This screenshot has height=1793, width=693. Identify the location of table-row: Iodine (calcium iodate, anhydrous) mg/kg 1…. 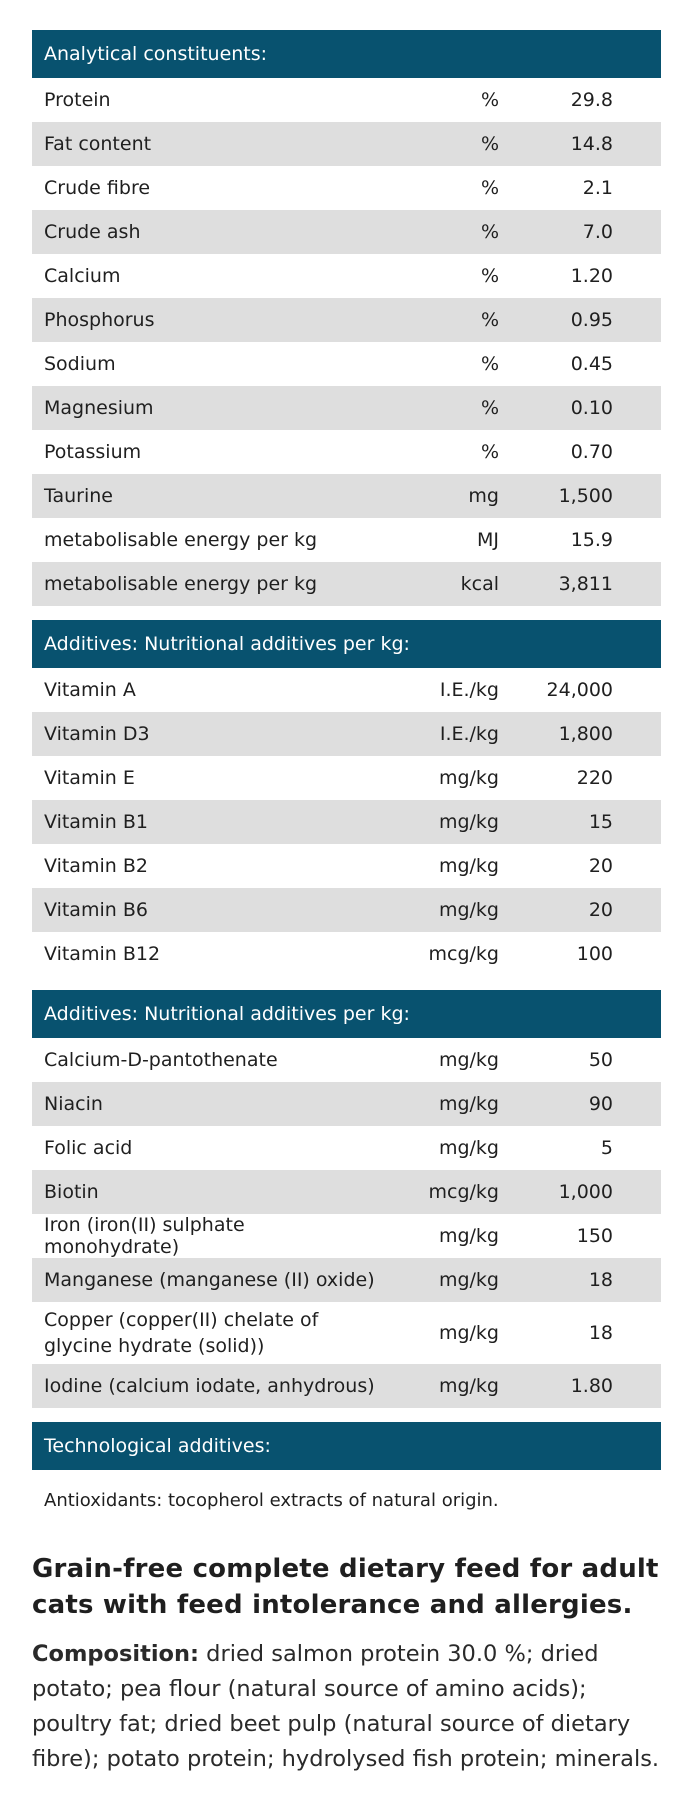
(346, 1386).